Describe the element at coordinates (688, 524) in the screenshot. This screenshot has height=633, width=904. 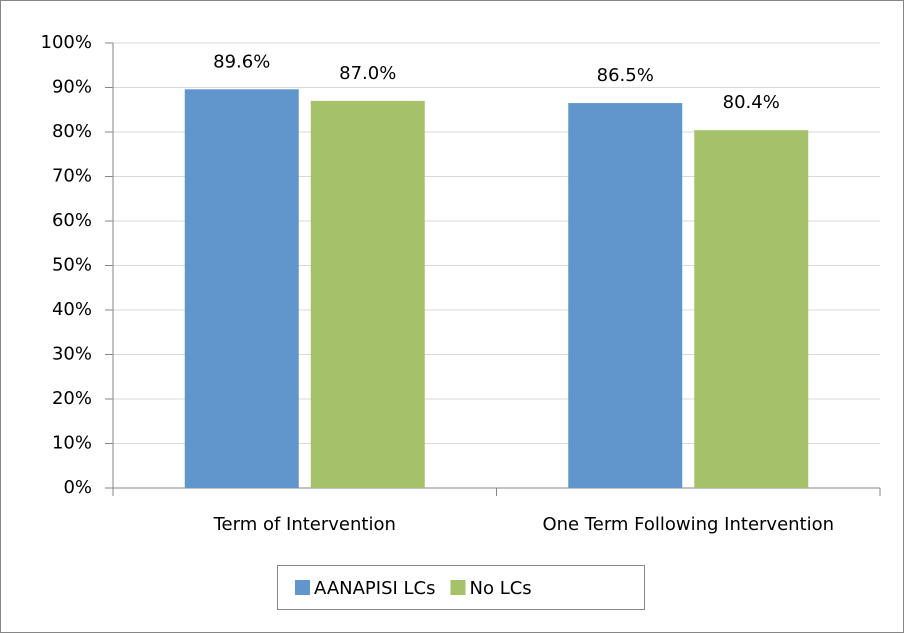
I see `x-tick-label: One Term Following Intervention` at that location.